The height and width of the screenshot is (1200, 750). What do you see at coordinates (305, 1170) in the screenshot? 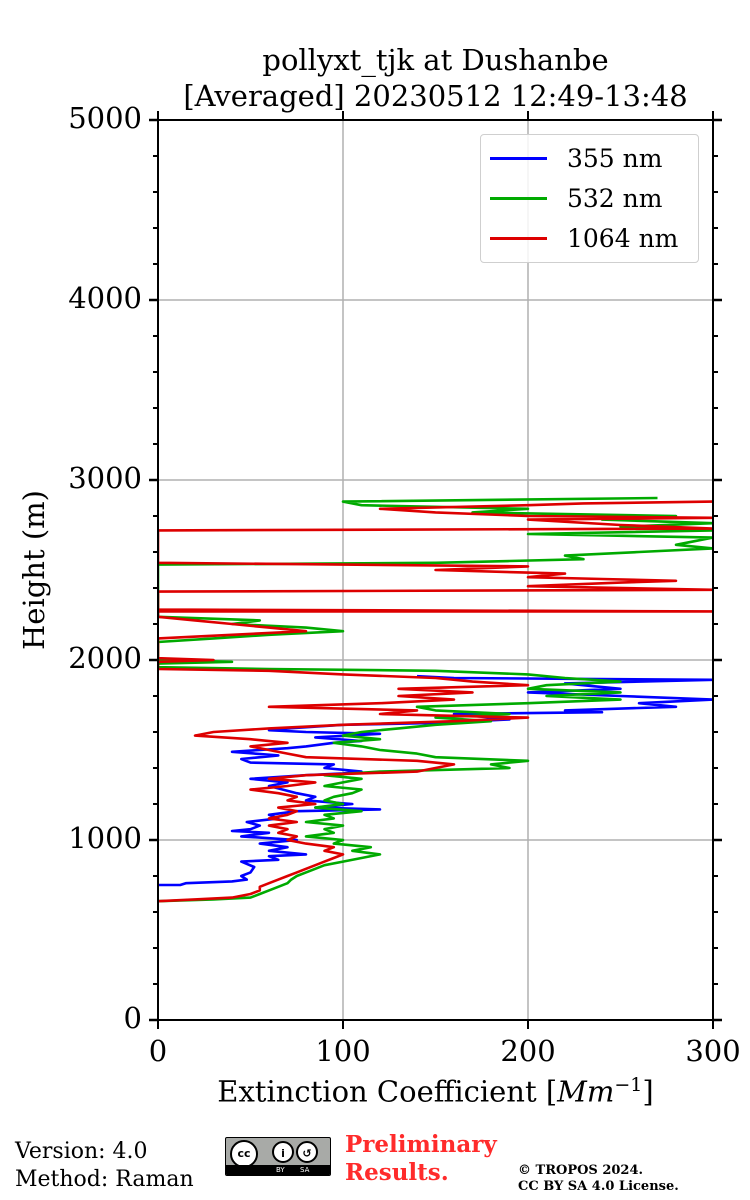
I see `cc-sa-text: SA` at bounding box center [305, 1170].